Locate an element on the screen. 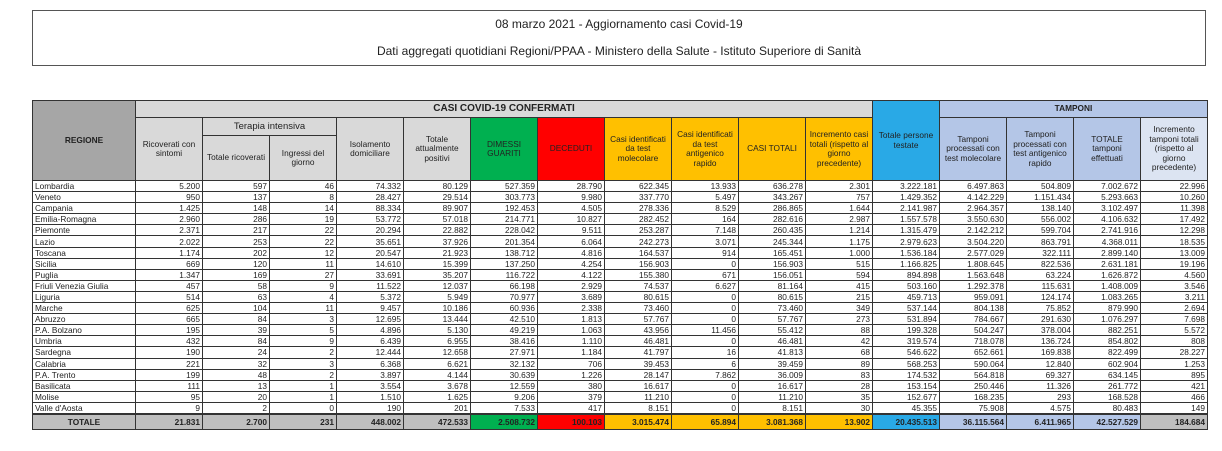  data-cell: 104 is located at coordinates (236, 308).